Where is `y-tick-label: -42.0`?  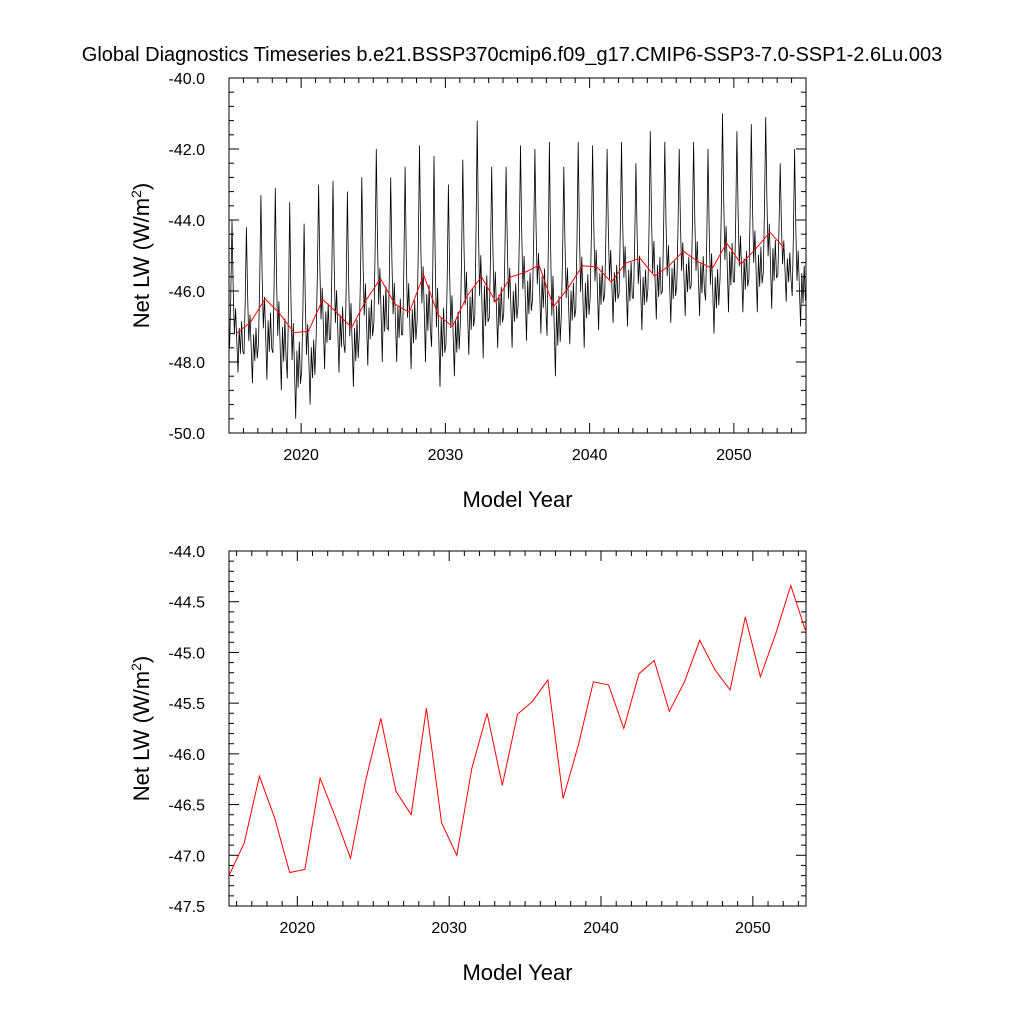 y-tick-label: -42.0 is located at coordinates (187, 150).